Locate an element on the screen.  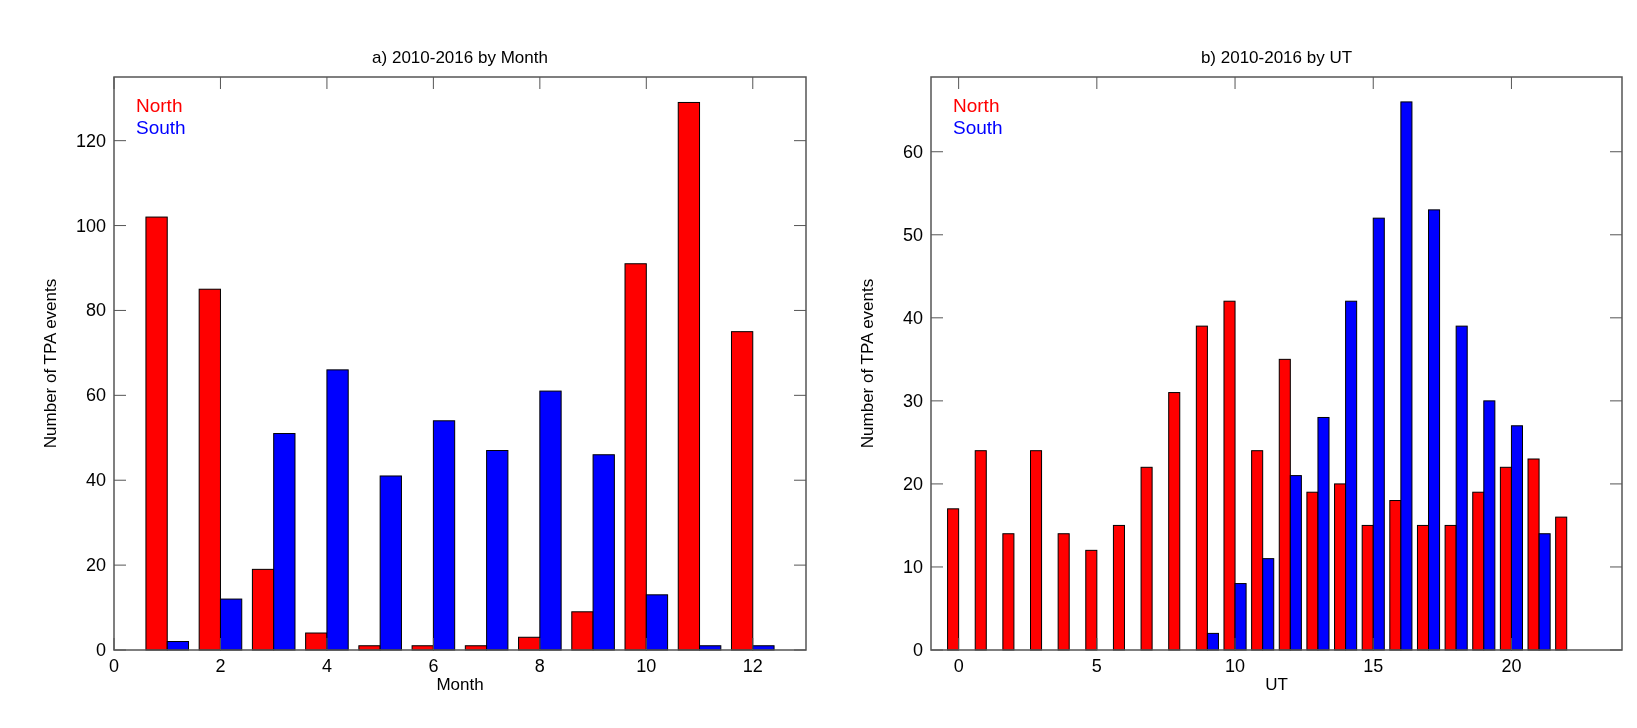
x-tick-label: 20 is located at coordinates (1511, 666).